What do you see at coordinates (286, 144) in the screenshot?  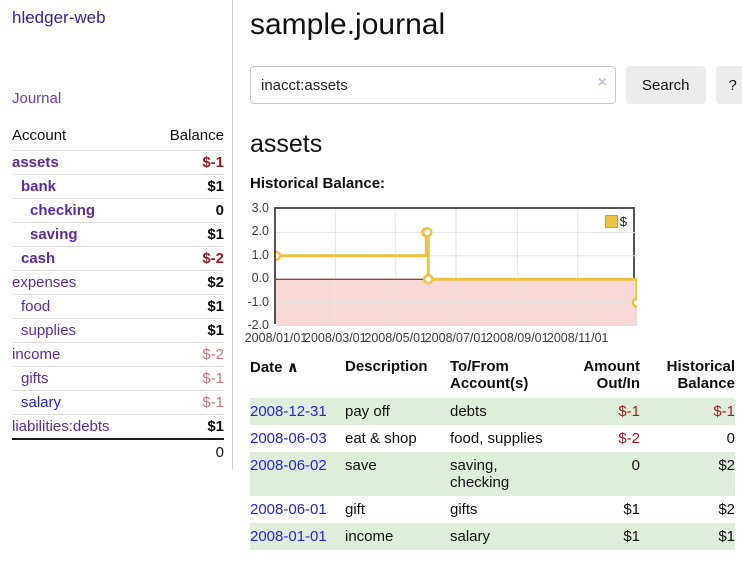 I see `account-heading: assets` at bounding box center [286, 144].